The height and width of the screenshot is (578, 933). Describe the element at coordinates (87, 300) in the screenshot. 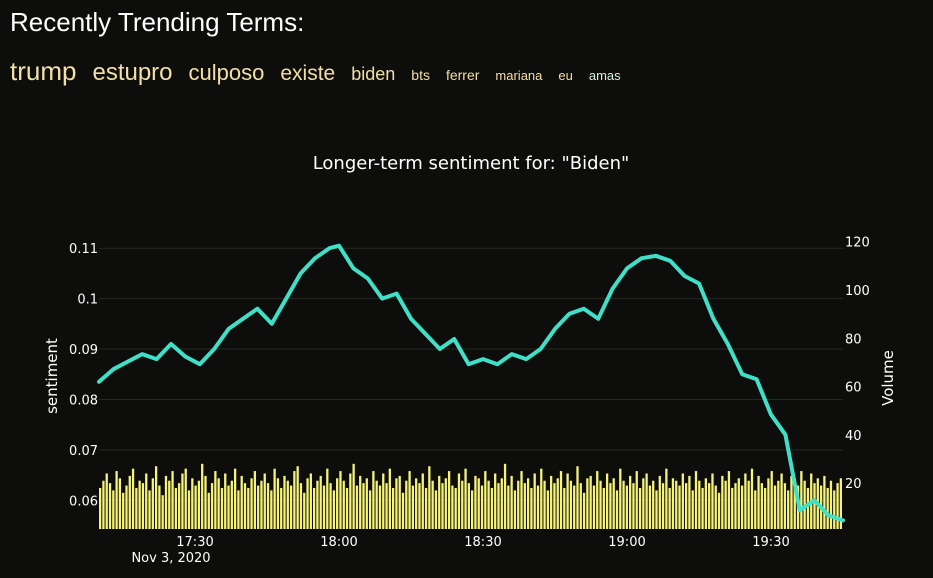

I see `y-tick-label: 0.1` at that location.